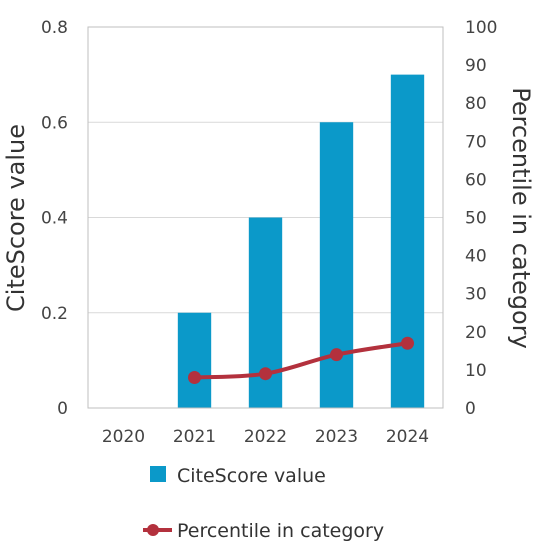 The height and width of the screenshot is (556, 542). Describe the element at coordinates (16, 218) in the screenshot. I see `y-axis-left-title: CiteScore value` at that location.